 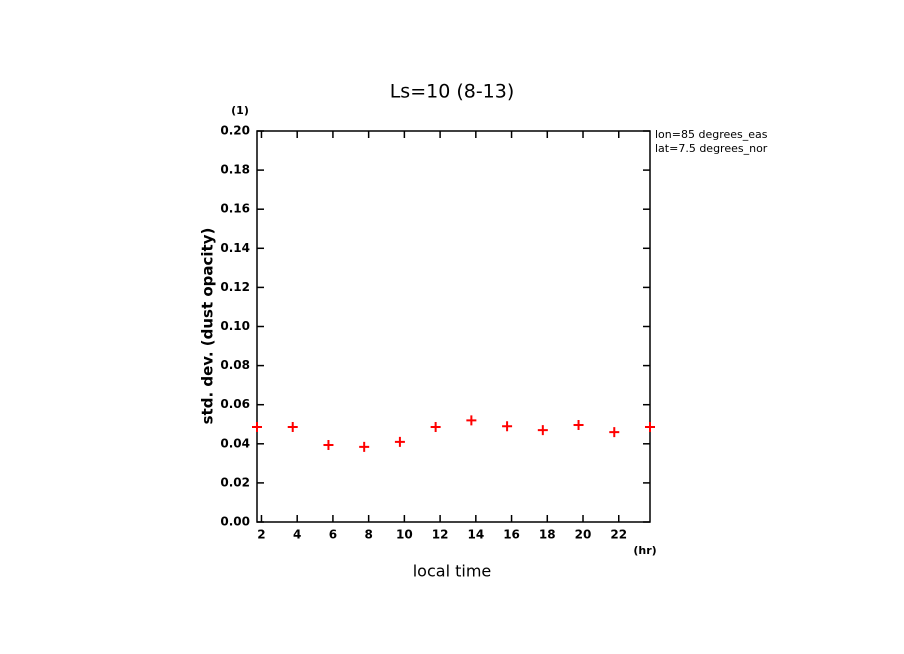 I want to click on chart-title: Ls=10 (8-13), so click(x=452, y=92).